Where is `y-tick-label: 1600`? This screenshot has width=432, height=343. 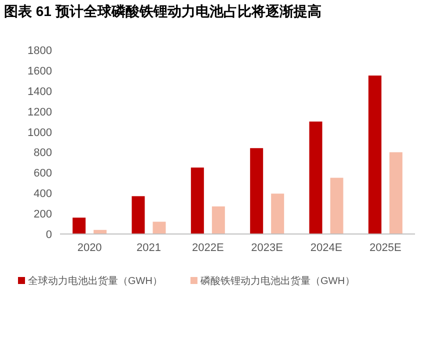 y-tick-label: 1600 is located at coordinates (40, 71).